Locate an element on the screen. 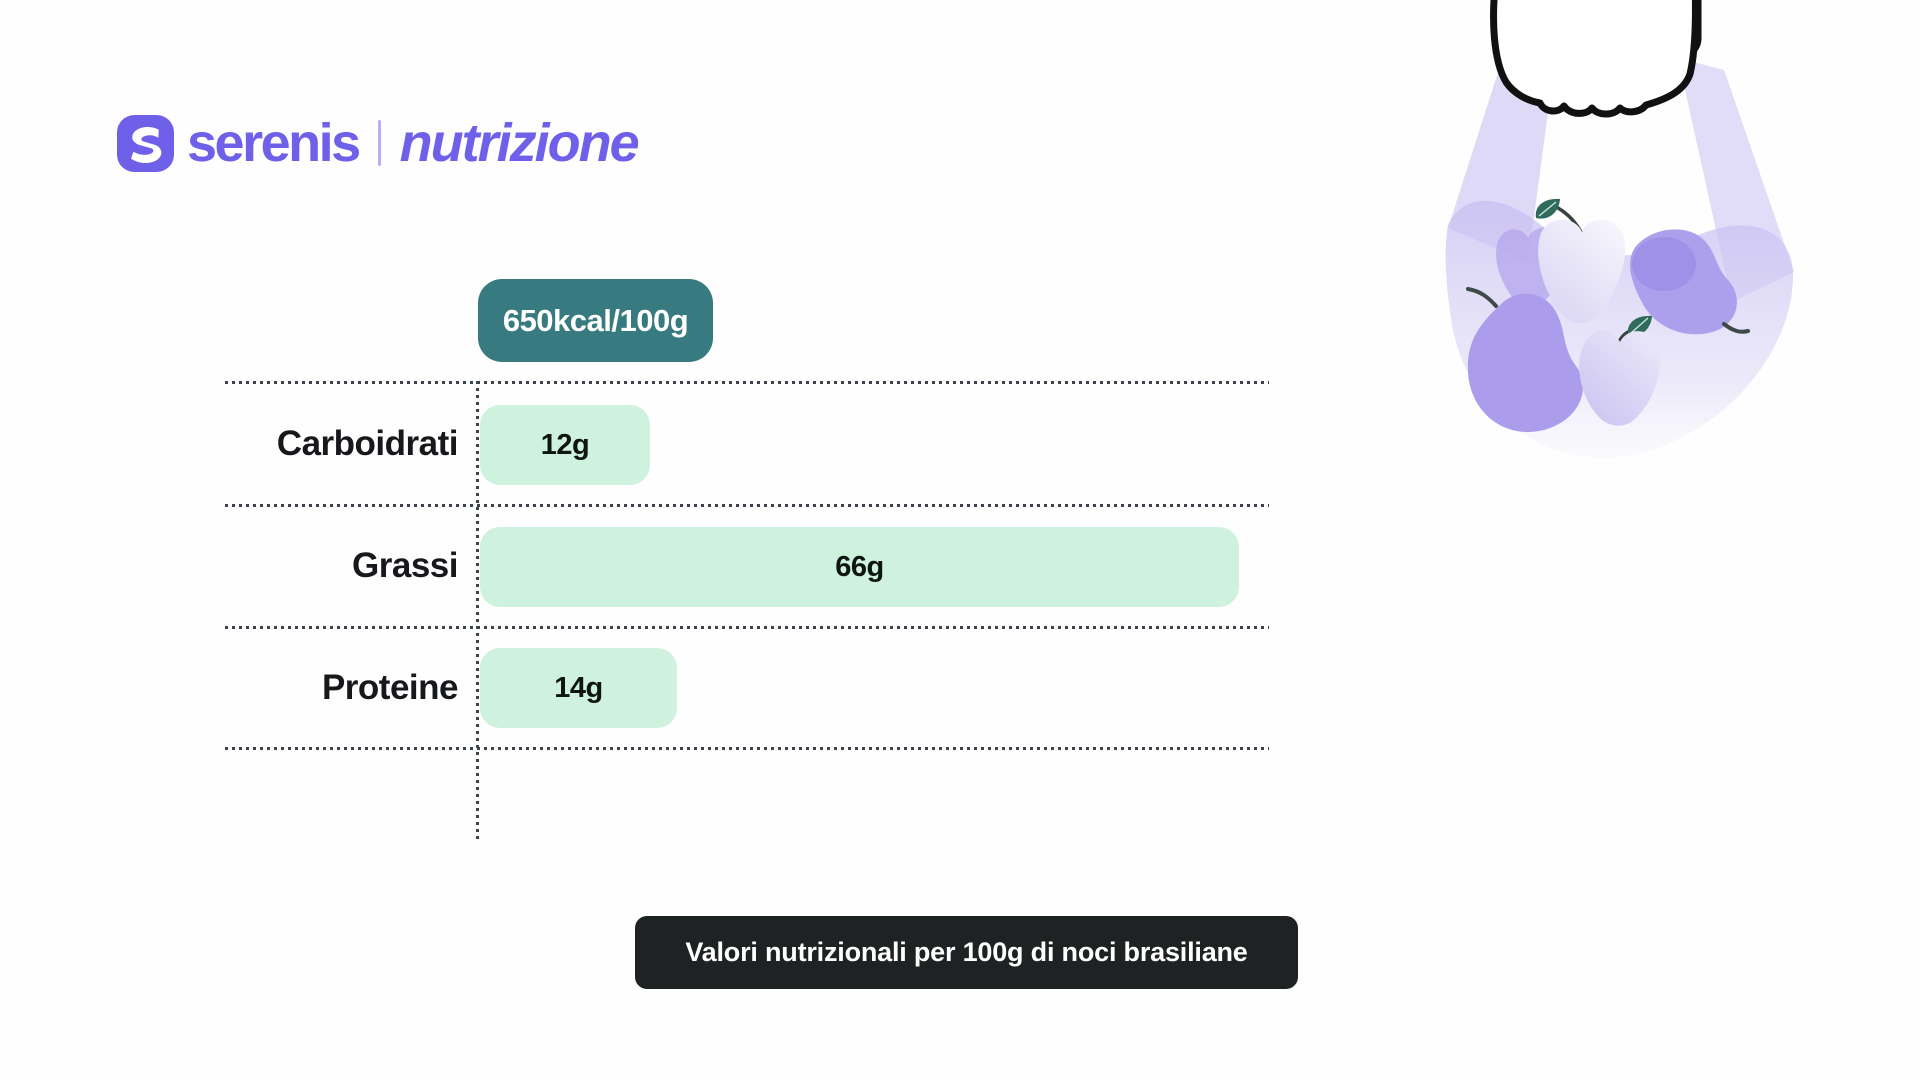 This screenshot has height=1080, width=1920. bar-grassi: 66g is located at coordinates (859, 567).